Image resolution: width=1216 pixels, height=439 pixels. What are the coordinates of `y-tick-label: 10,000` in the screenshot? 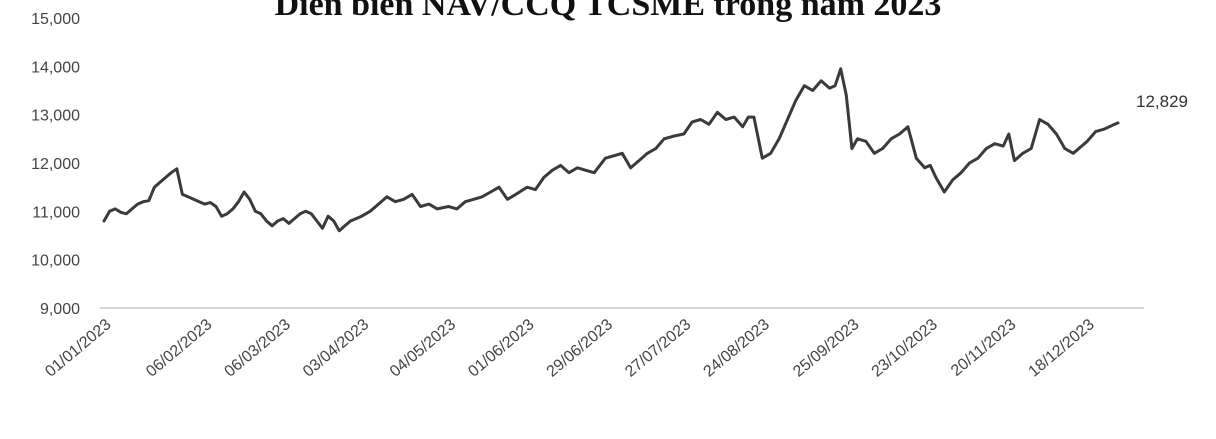 It's located at (55, 261).